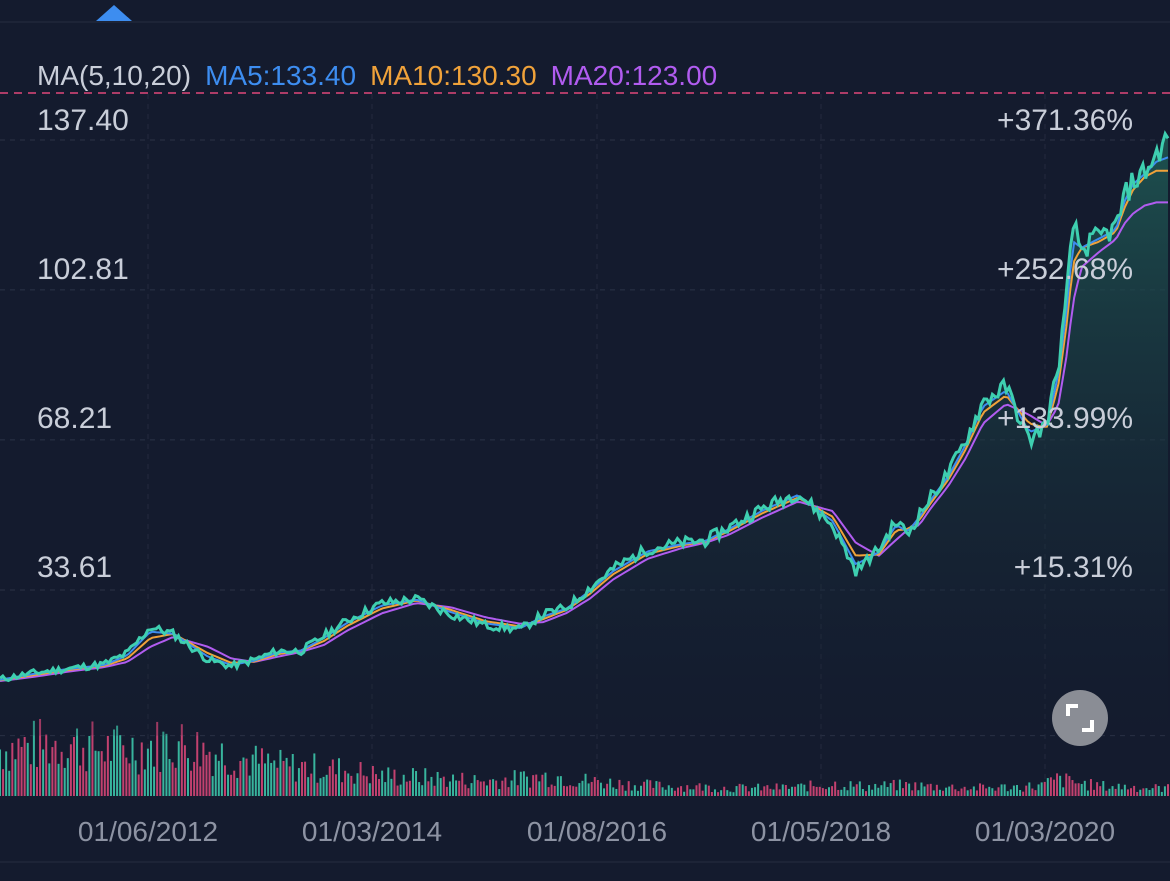 The image size is (1170, 881). What do you see at coordinates (75, 567) in the screenshot?
I see `y-tick-label: 33.61` at bounding box center [75, 567].